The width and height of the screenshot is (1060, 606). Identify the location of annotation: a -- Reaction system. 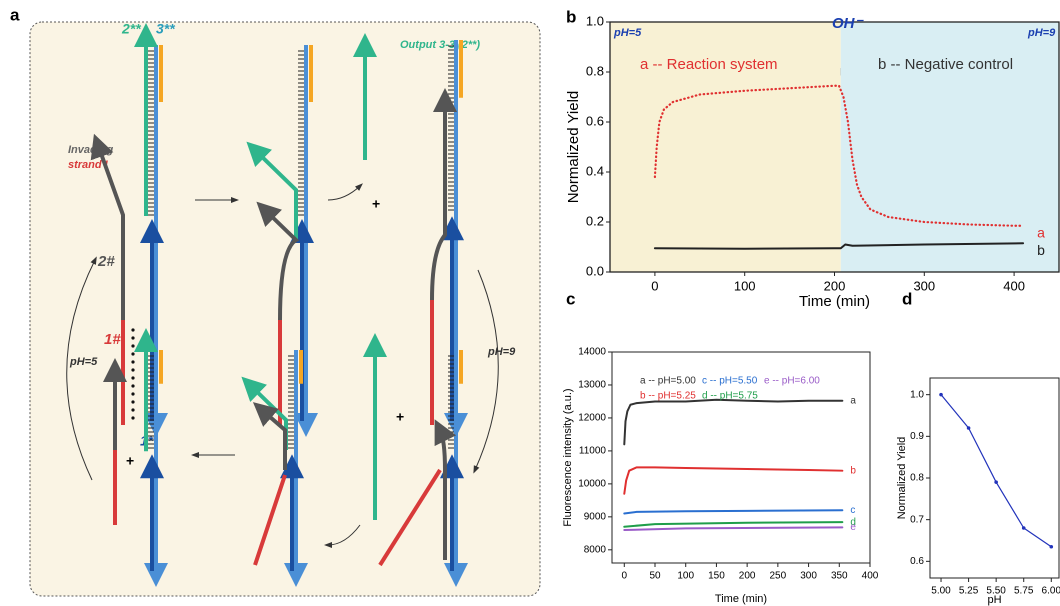
(709, 64).